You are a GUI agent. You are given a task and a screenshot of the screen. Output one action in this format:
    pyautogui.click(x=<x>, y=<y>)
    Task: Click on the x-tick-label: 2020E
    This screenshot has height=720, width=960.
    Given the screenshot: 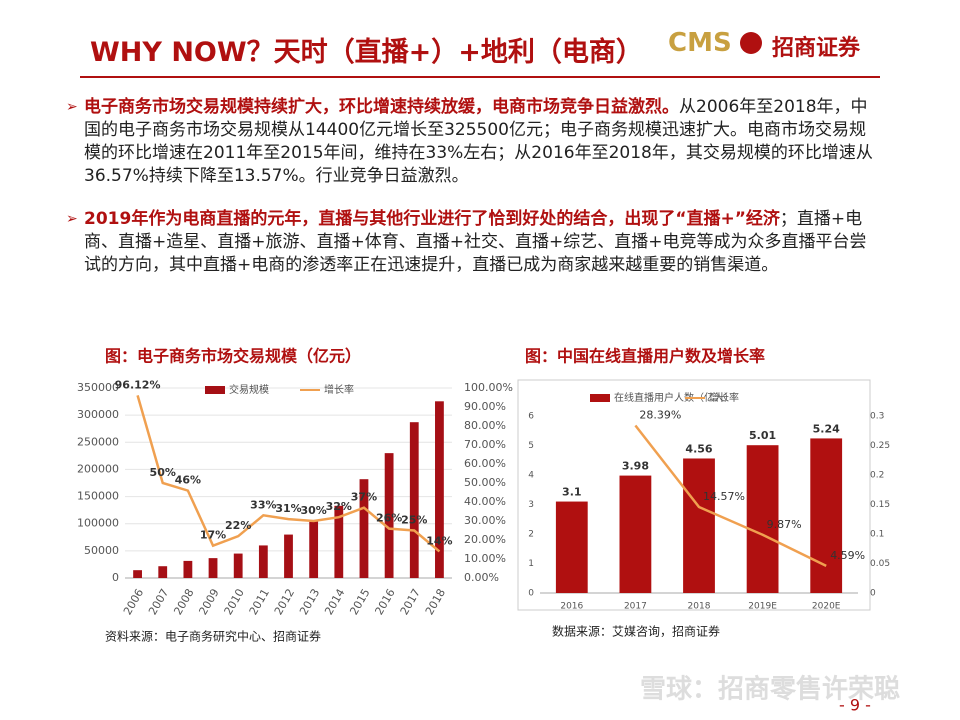 What is the action you would take?
    pyautogui.click(x=826, y=607)
    